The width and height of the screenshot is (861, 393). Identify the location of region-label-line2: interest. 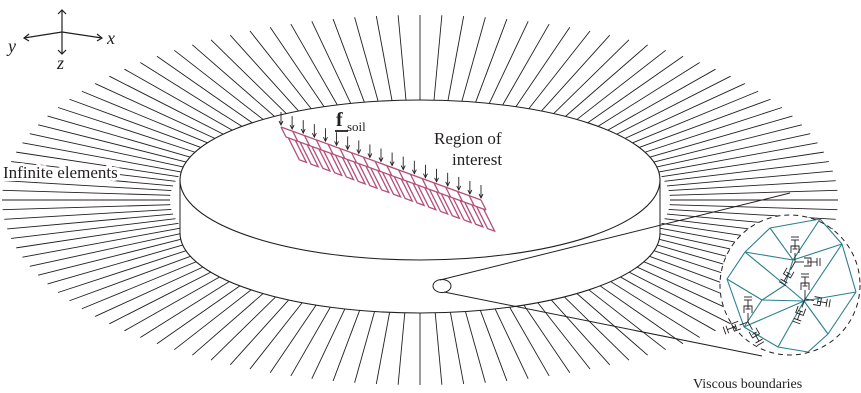
(477, 159).